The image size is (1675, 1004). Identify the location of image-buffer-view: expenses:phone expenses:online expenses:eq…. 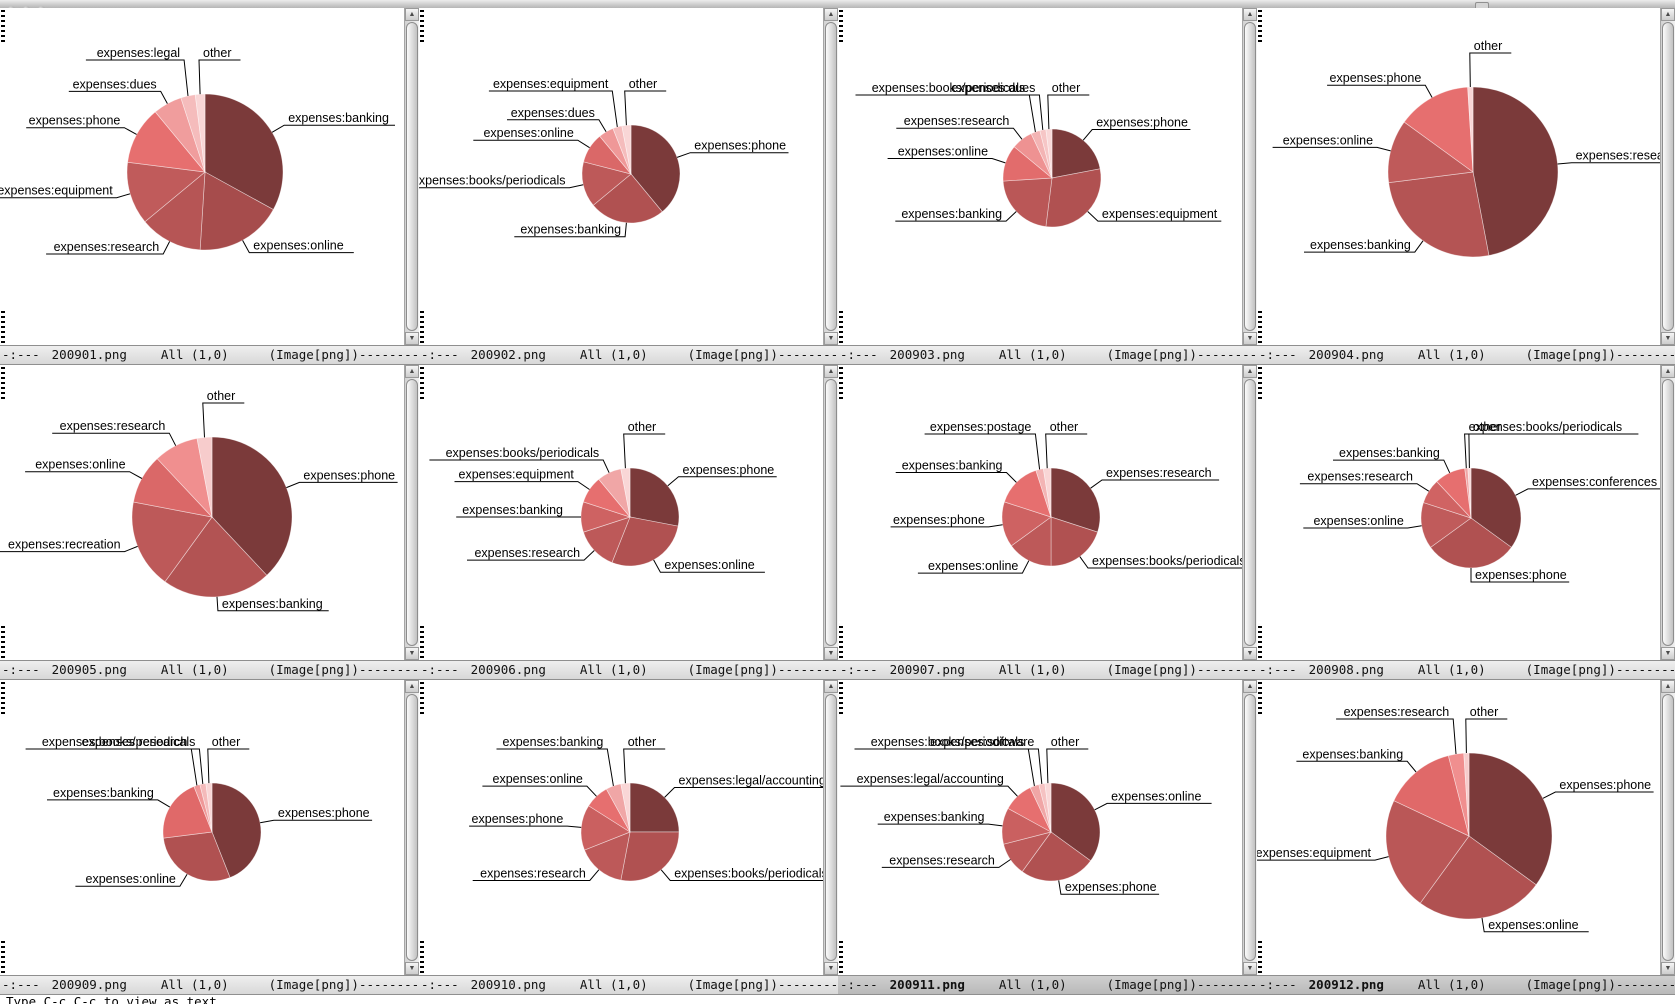
(1466, 827).